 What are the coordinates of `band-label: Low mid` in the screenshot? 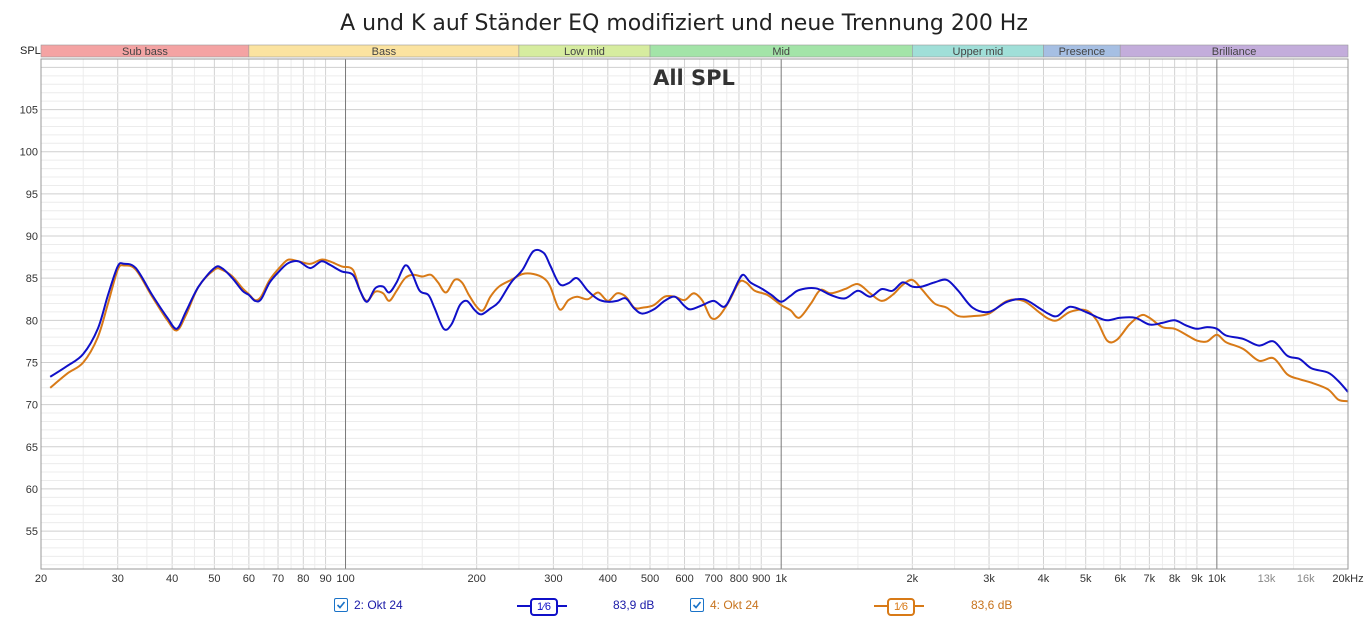 It's located at (584, 52).